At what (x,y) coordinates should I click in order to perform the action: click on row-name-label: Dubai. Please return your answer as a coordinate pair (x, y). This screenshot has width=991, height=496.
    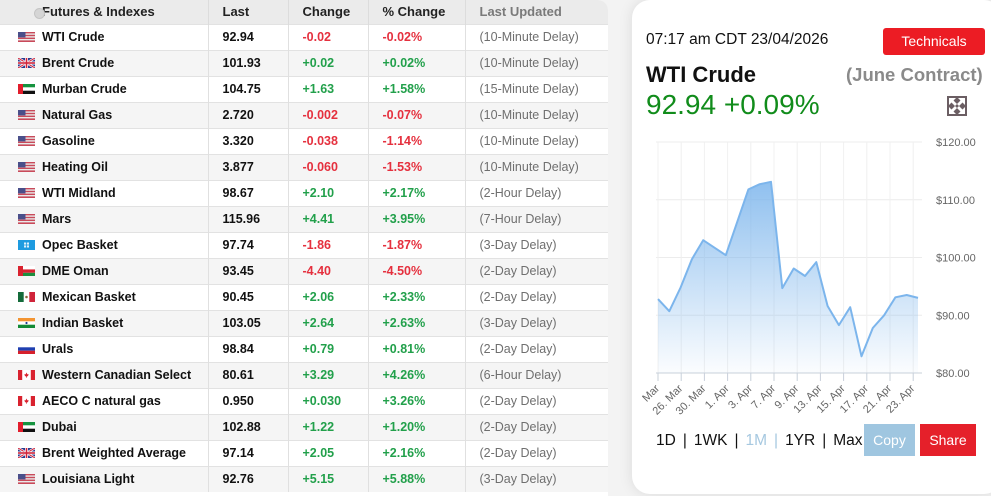
    Looking at the image, I should click on (59, 427).